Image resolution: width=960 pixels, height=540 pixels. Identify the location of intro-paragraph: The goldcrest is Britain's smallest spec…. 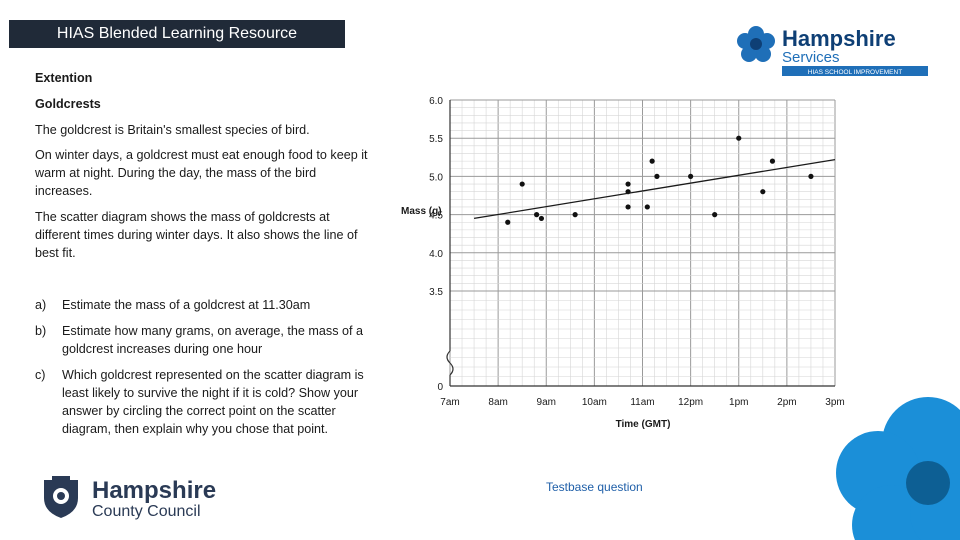
(172, 130).